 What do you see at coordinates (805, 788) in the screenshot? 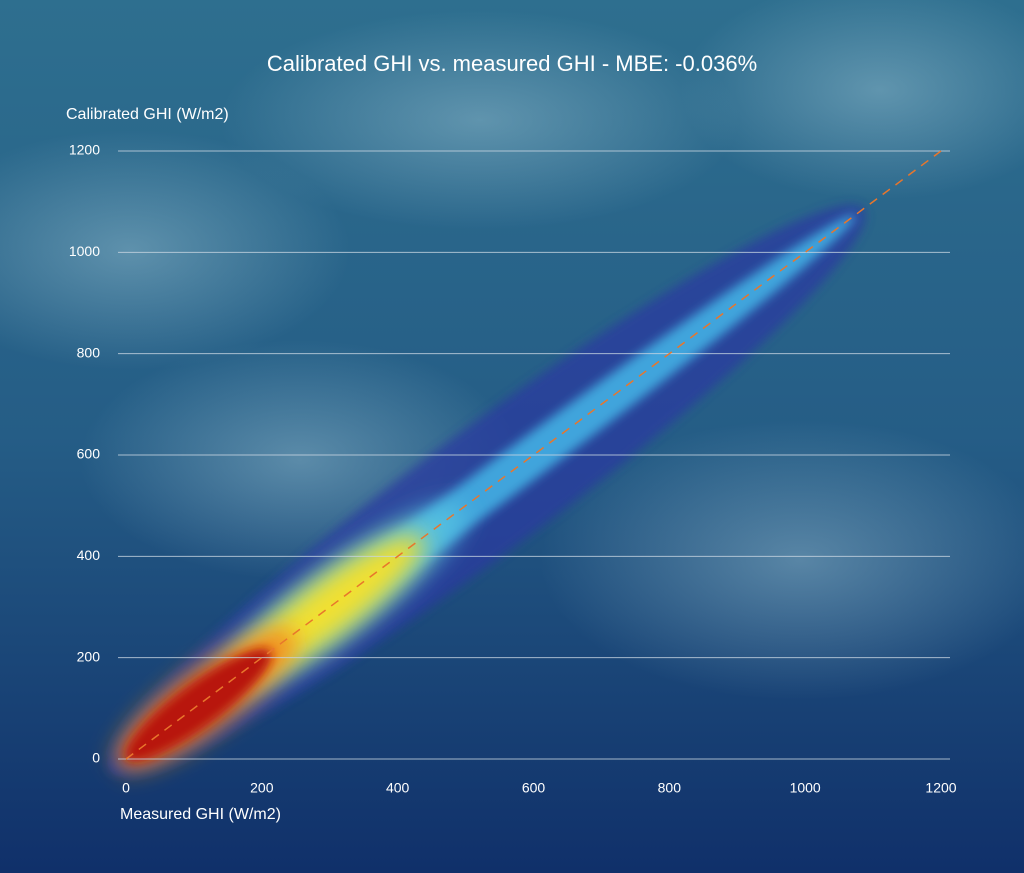
I see `x-tick-label: 1000` at bounding box center [805, 788].